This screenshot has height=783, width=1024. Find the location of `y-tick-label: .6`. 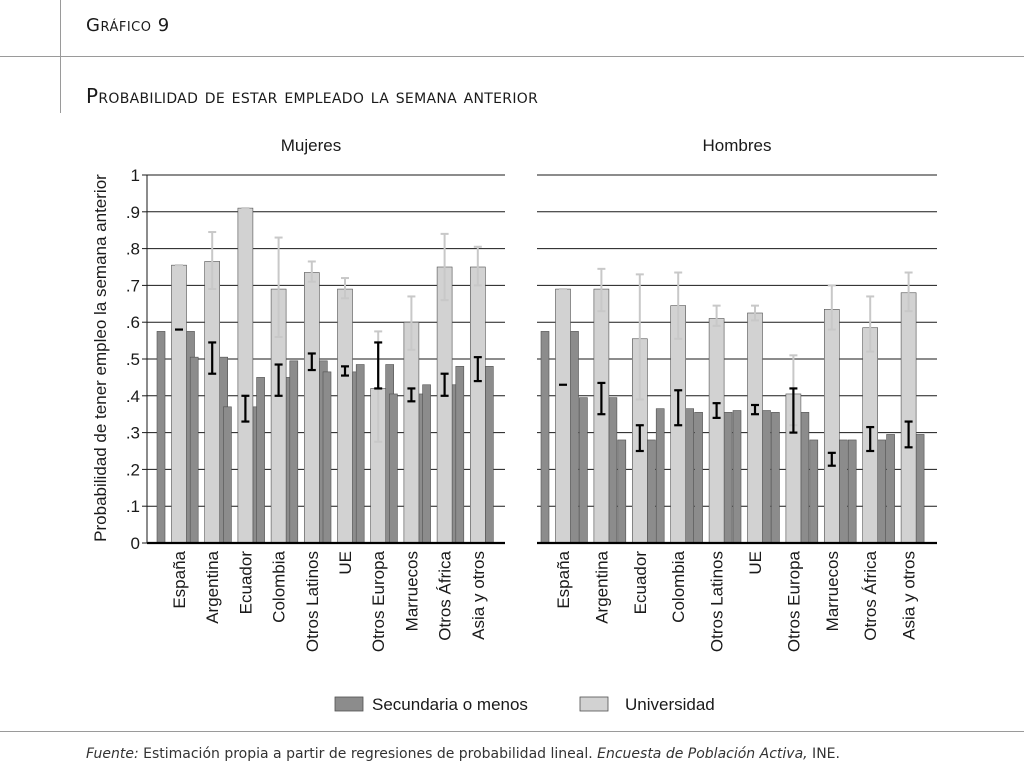

y-tick-label: .6 is located at coordinates (133, 322).